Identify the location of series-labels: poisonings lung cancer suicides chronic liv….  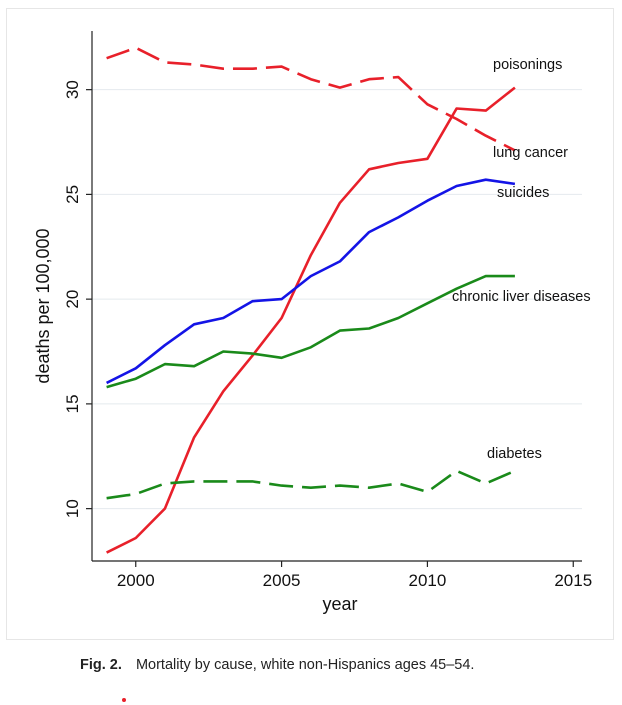
(521, 259).